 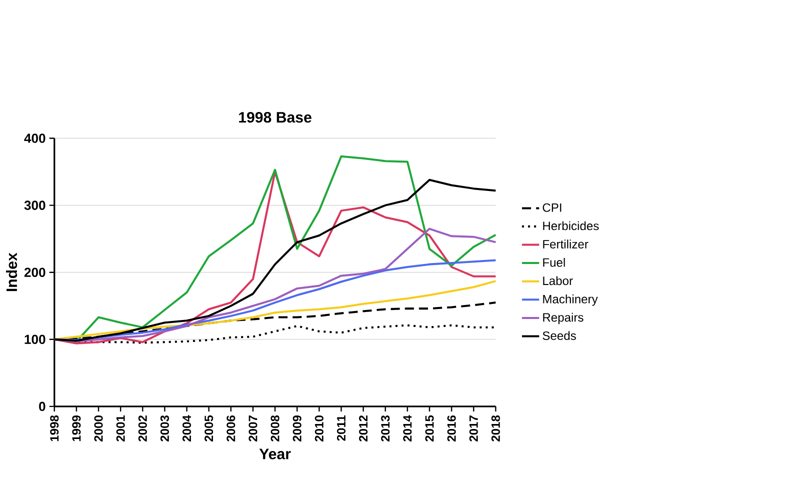 What do you see at coordinates (42, 407) in the screenshot?
I see `y-tick-label: 0` at bounding box center [42, 407].